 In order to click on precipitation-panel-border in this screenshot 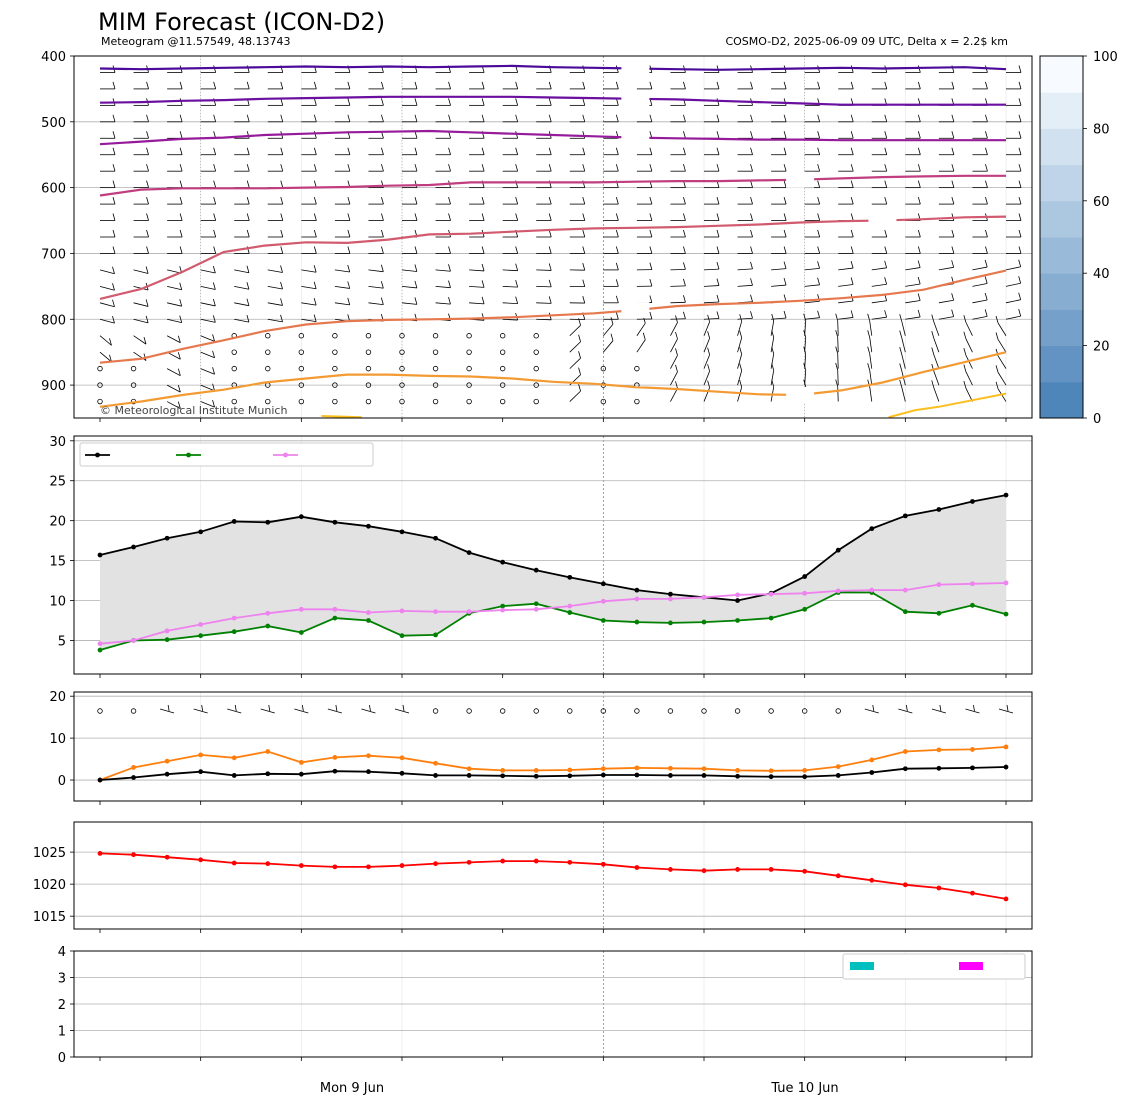, I will do `click(553, 1004)`.